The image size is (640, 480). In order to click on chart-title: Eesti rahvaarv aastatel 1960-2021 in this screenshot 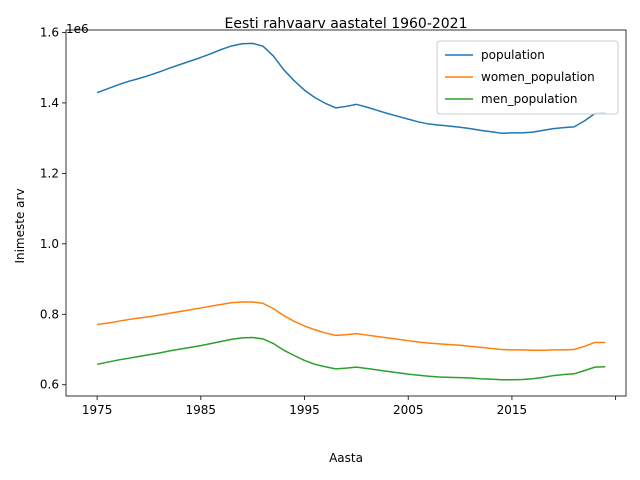, I will do `click(346, 24)`.